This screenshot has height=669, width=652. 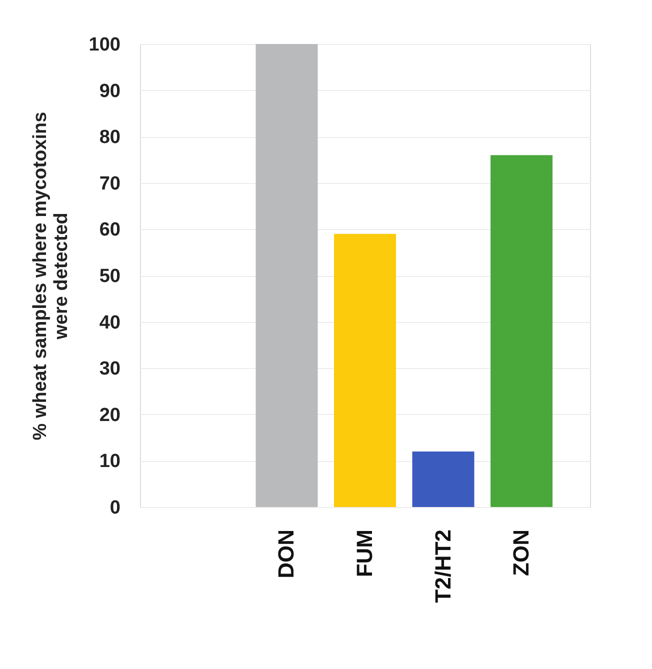 I want to click on y-tick-label: 90, so click(x=109, y=91).